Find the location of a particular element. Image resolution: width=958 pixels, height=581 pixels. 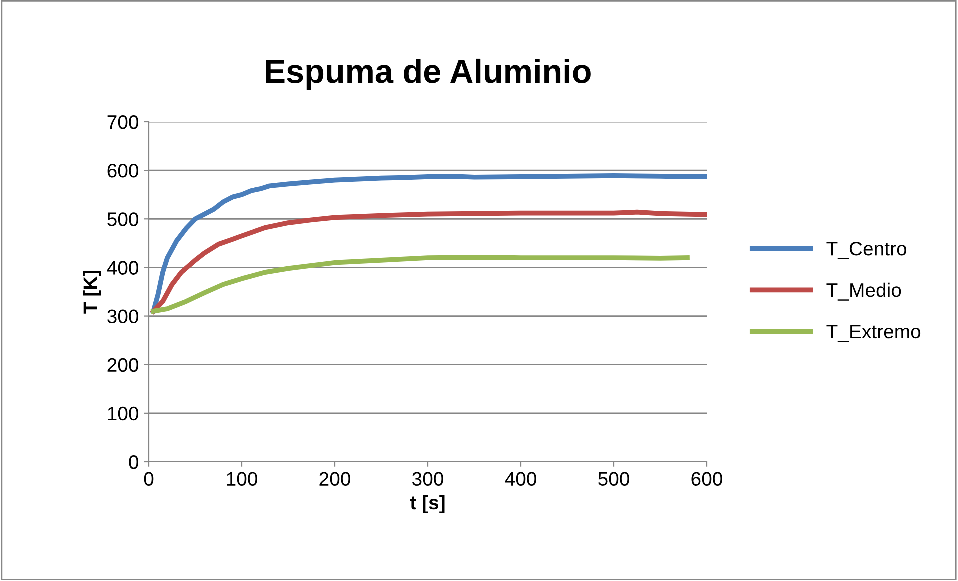

x-tick-label: 400 is located at coordinates (520, 479).